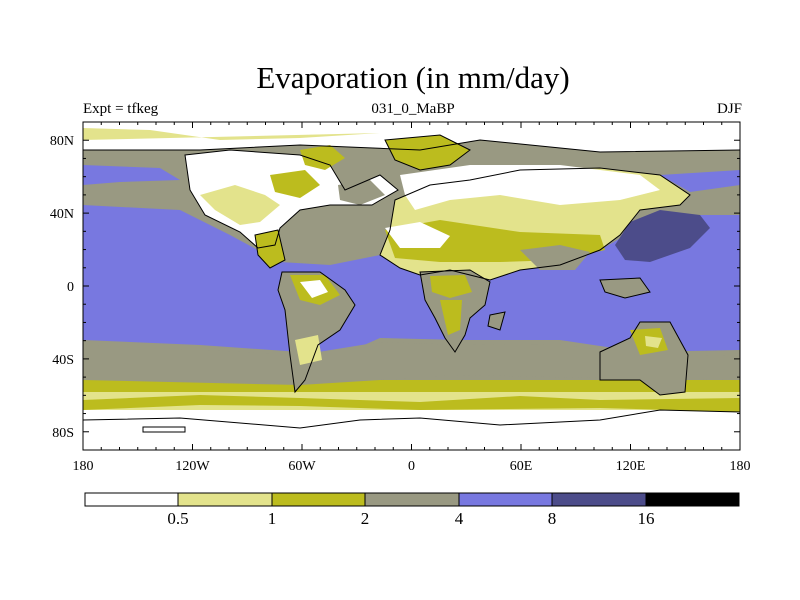 Image resolution: width=800 pixels, height=600 pixels. I want to click on time-label: 031_0_MaBP, so click(413, 109).